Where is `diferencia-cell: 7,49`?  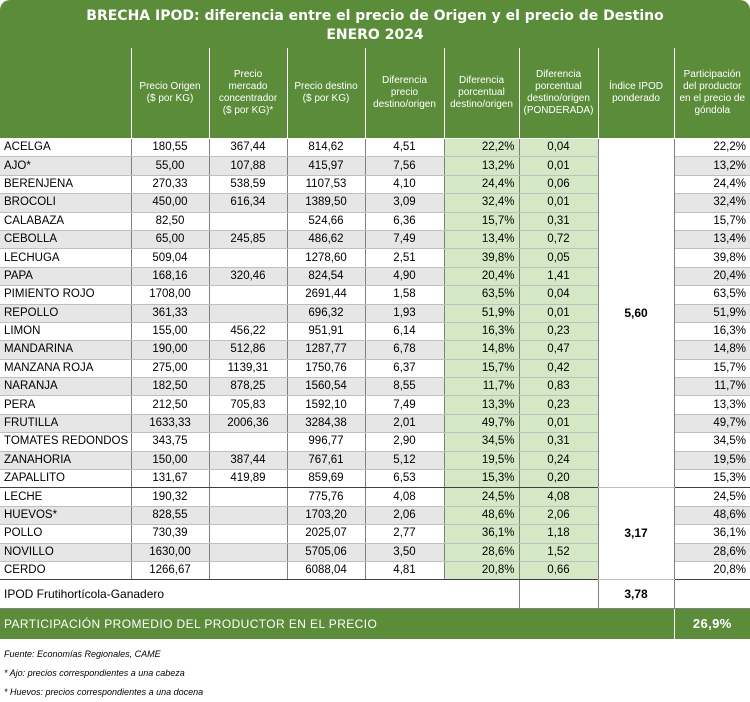 diferencia-cell: 7,49 is located at coordinates (404, 405).